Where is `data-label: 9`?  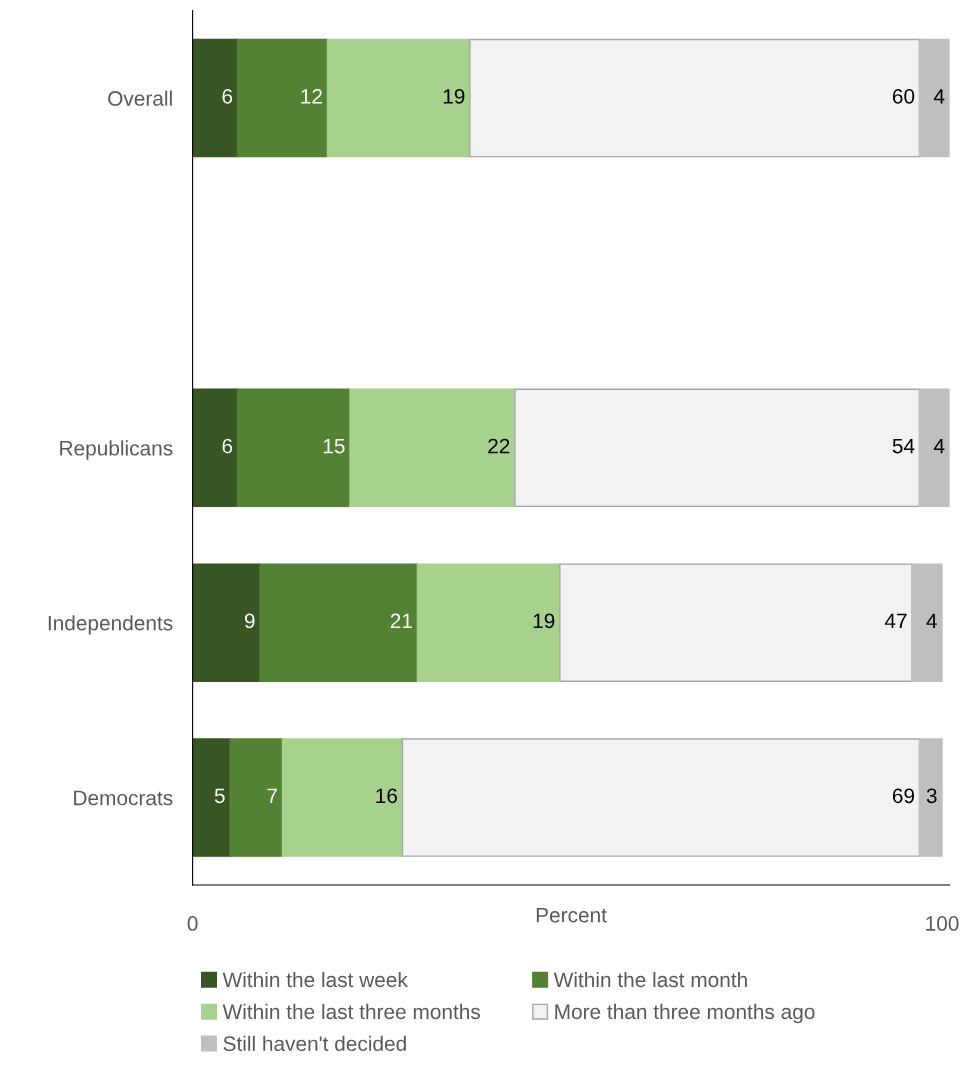 data-label: 9 is located at coordinates (249, 621).